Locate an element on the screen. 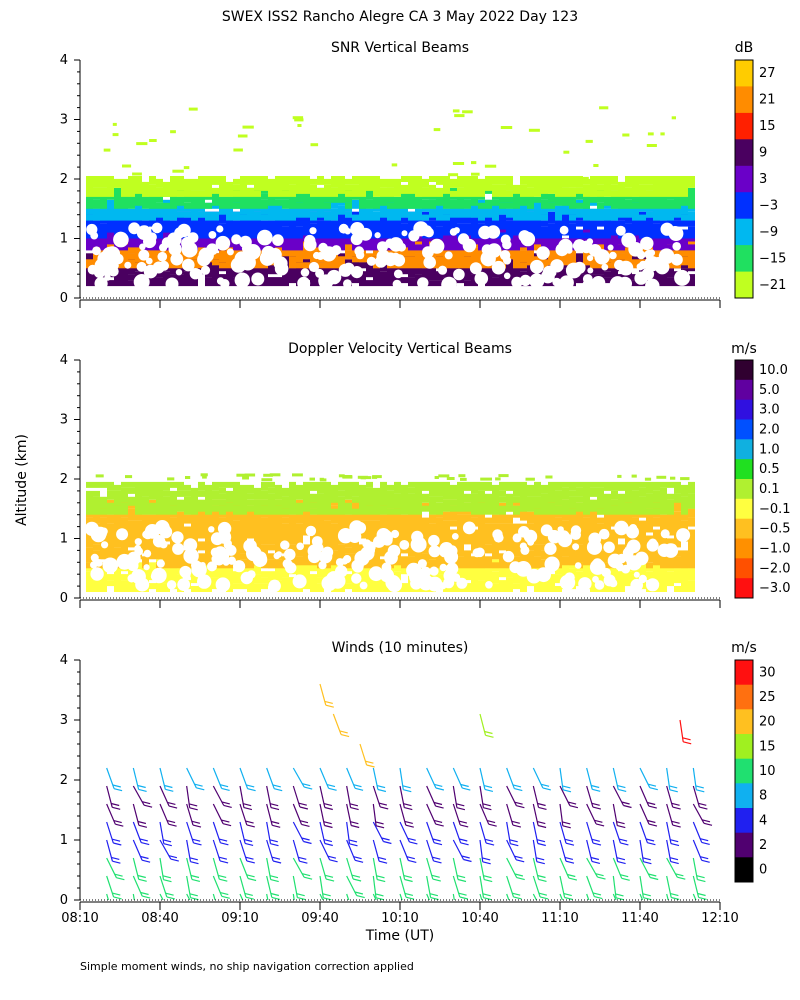 Image resolution: width=800 pixels, height=1000 pixels. colorbar-label: 9 is located at coordinates (763, 153).